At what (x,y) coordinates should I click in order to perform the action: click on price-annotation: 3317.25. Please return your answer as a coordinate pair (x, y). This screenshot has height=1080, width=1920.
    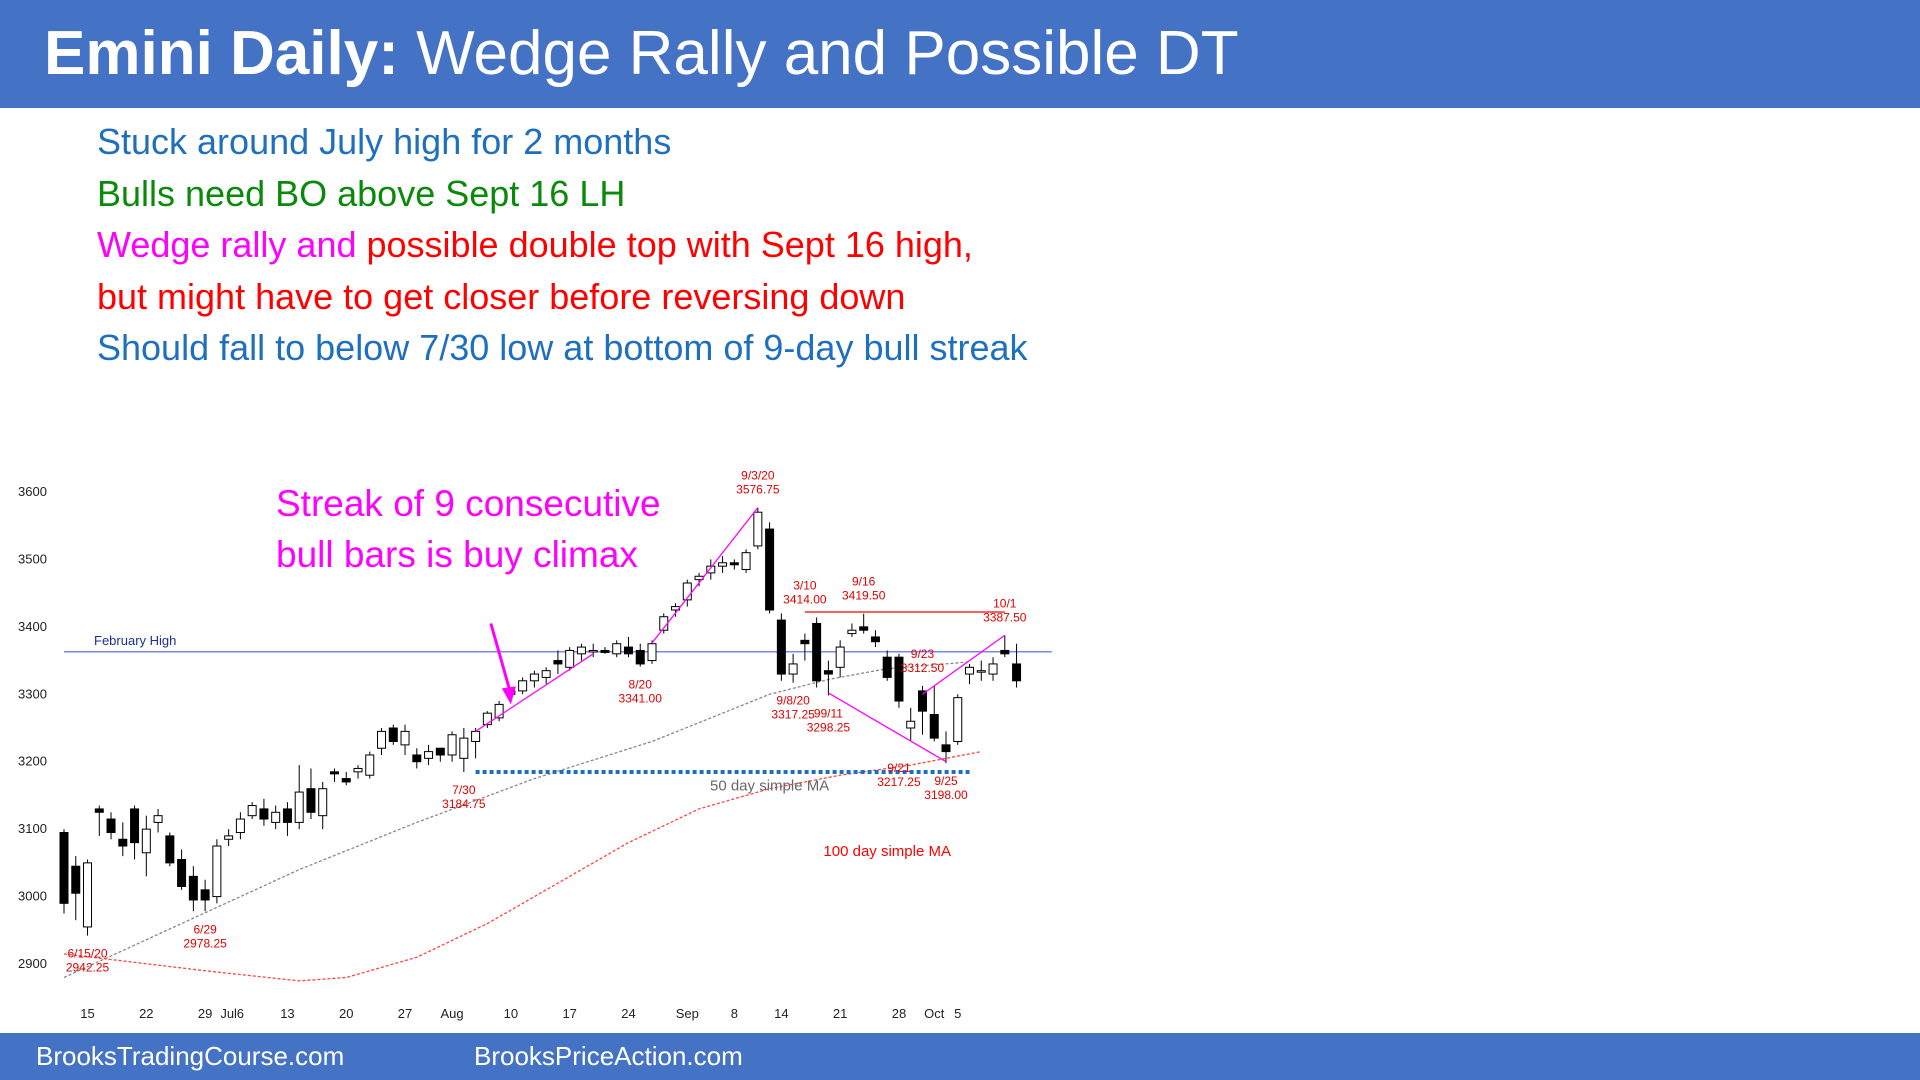
    Looking at the image, I should click on (793, 715).